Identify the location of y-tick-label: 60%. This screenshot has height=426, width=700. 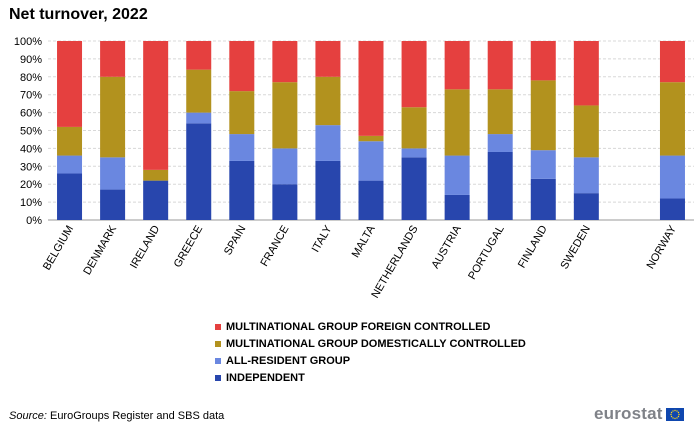
(31, 114).